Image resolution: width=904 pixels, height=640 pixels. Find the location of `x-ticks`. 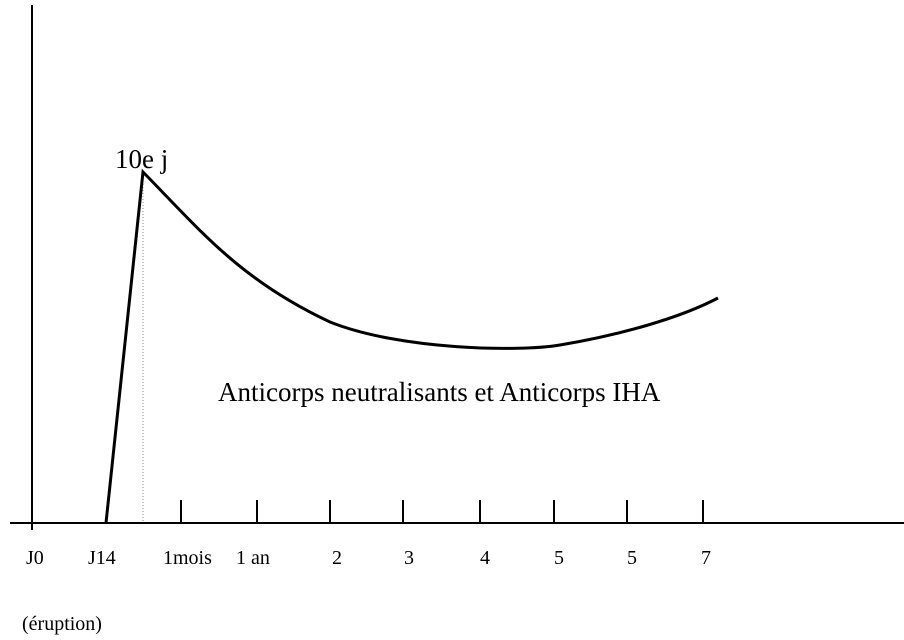

x-ticks is located at coordinates (442, 511).